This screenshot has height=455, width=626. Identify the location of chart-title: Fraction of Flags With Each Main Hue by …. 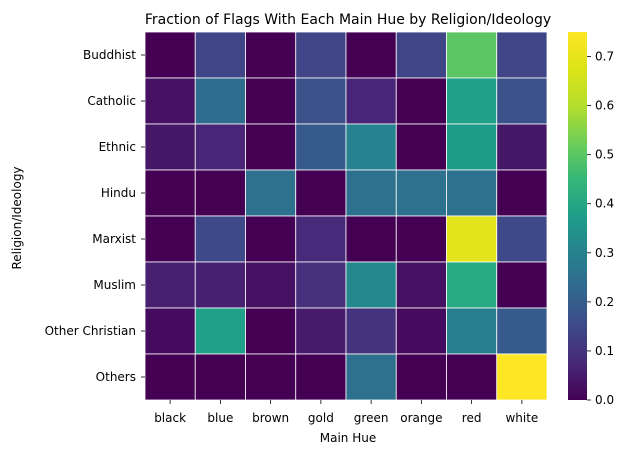
(348, 20).